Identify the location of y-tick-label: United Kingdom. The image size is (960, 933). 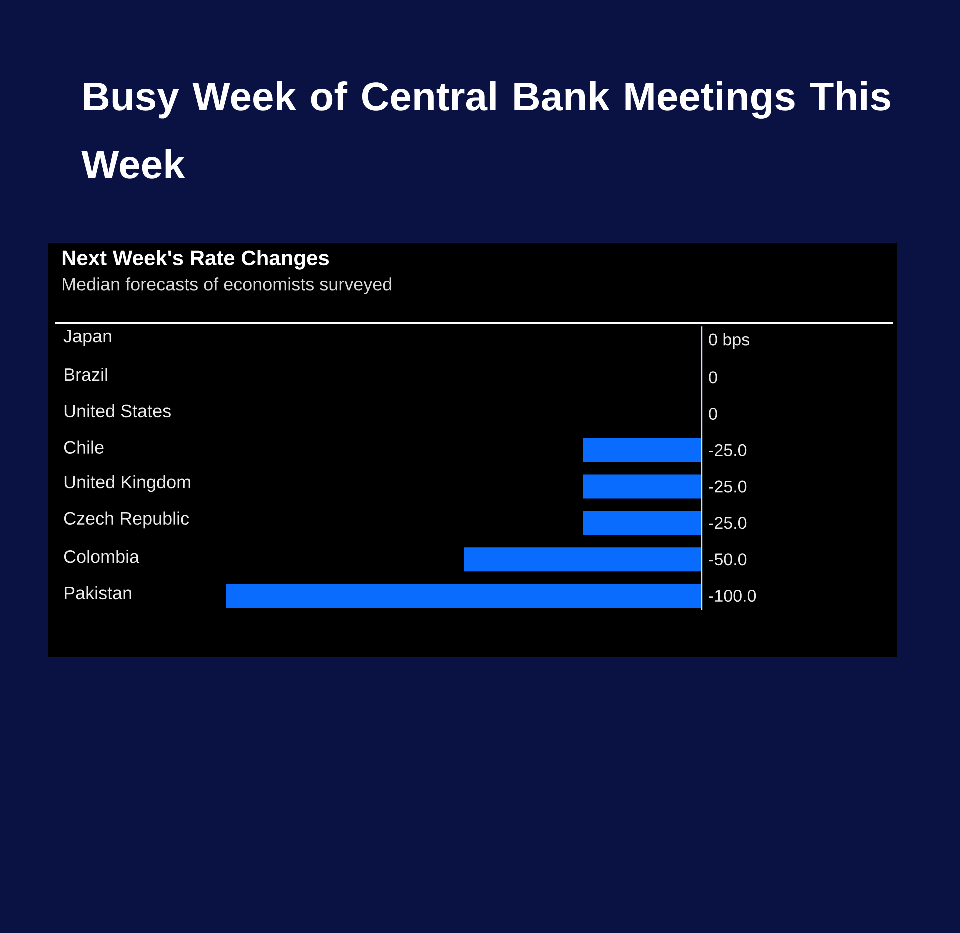
(127, 483).